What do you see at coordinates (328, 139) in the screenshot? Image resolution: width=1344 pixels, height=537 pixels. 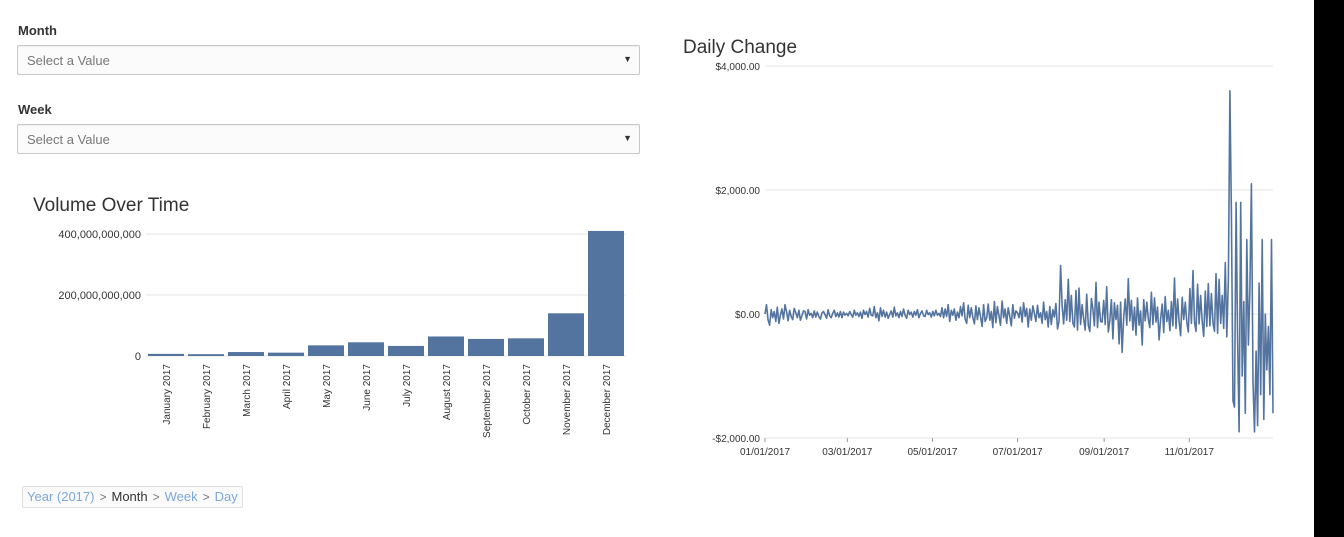 I see `week-select: Select a Value ▼` at bounding box center [328, 139].